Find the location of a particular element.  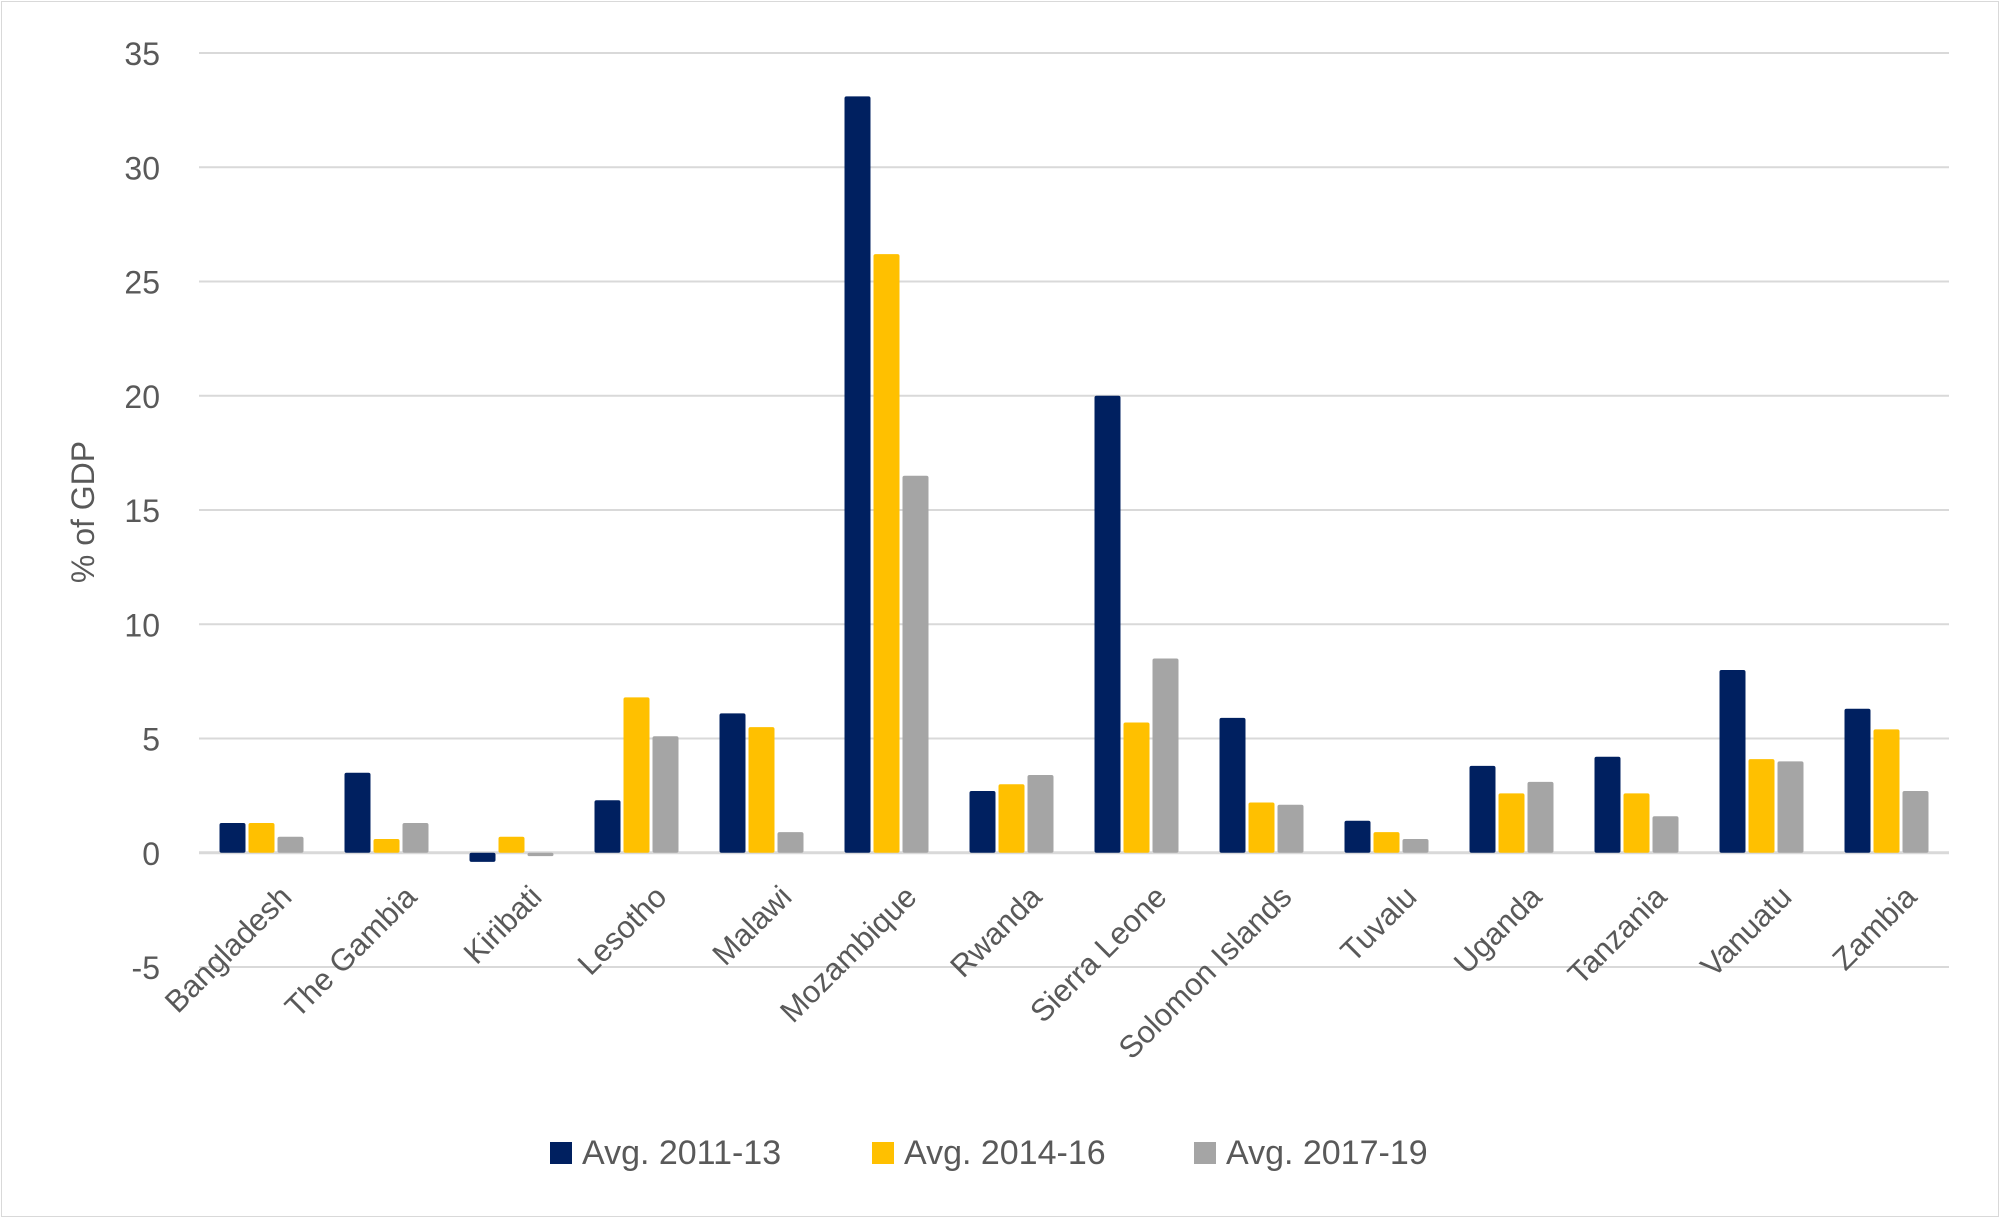

x-tick-label: The Gambia is located at coordinates (351, 951).